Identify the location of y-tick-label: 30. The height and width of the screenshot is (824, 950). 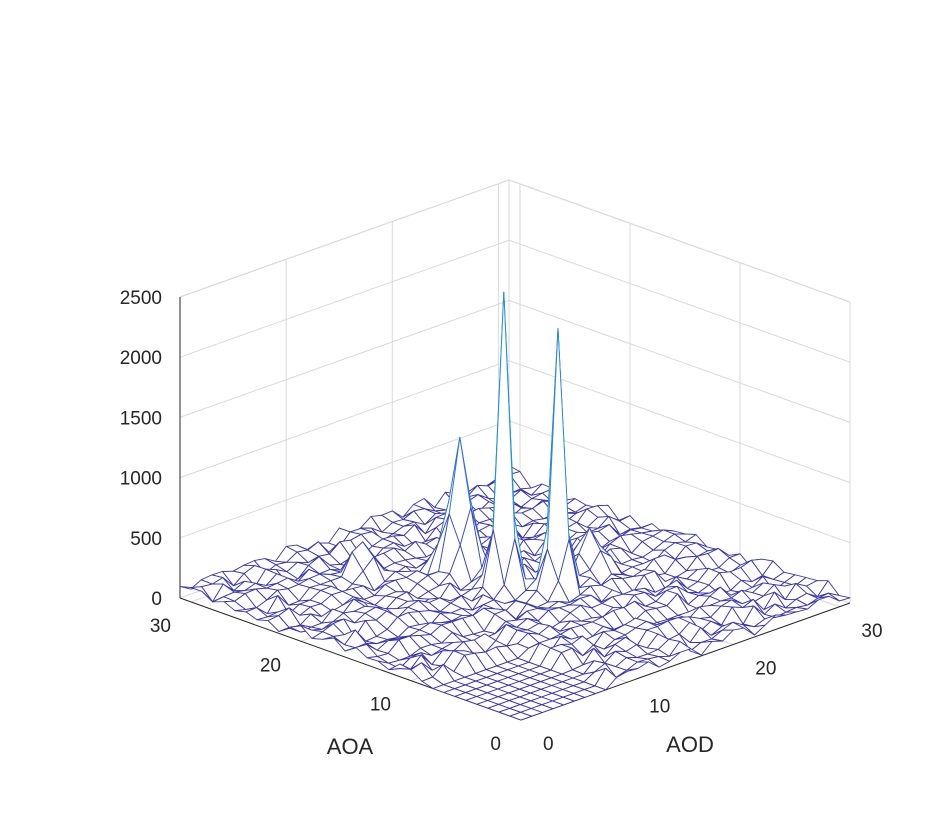
(160, 626).